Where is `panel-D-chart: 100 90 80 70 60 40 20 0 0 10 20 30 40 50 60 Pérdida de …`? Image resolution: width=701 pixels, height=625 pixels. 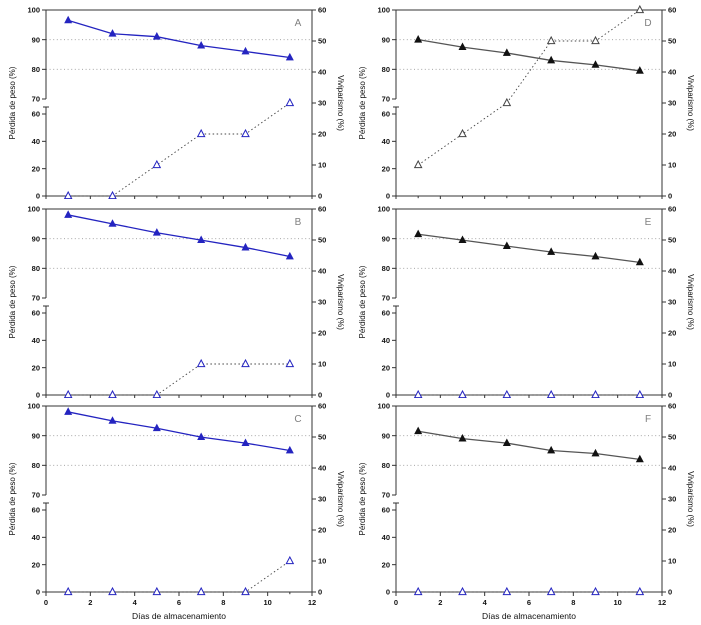
panel-D-chart: 100 90 80 70 60 40 20 0 0 10 20 30 40 50 60 Pérdida de … is located at coordinates (526, 101).